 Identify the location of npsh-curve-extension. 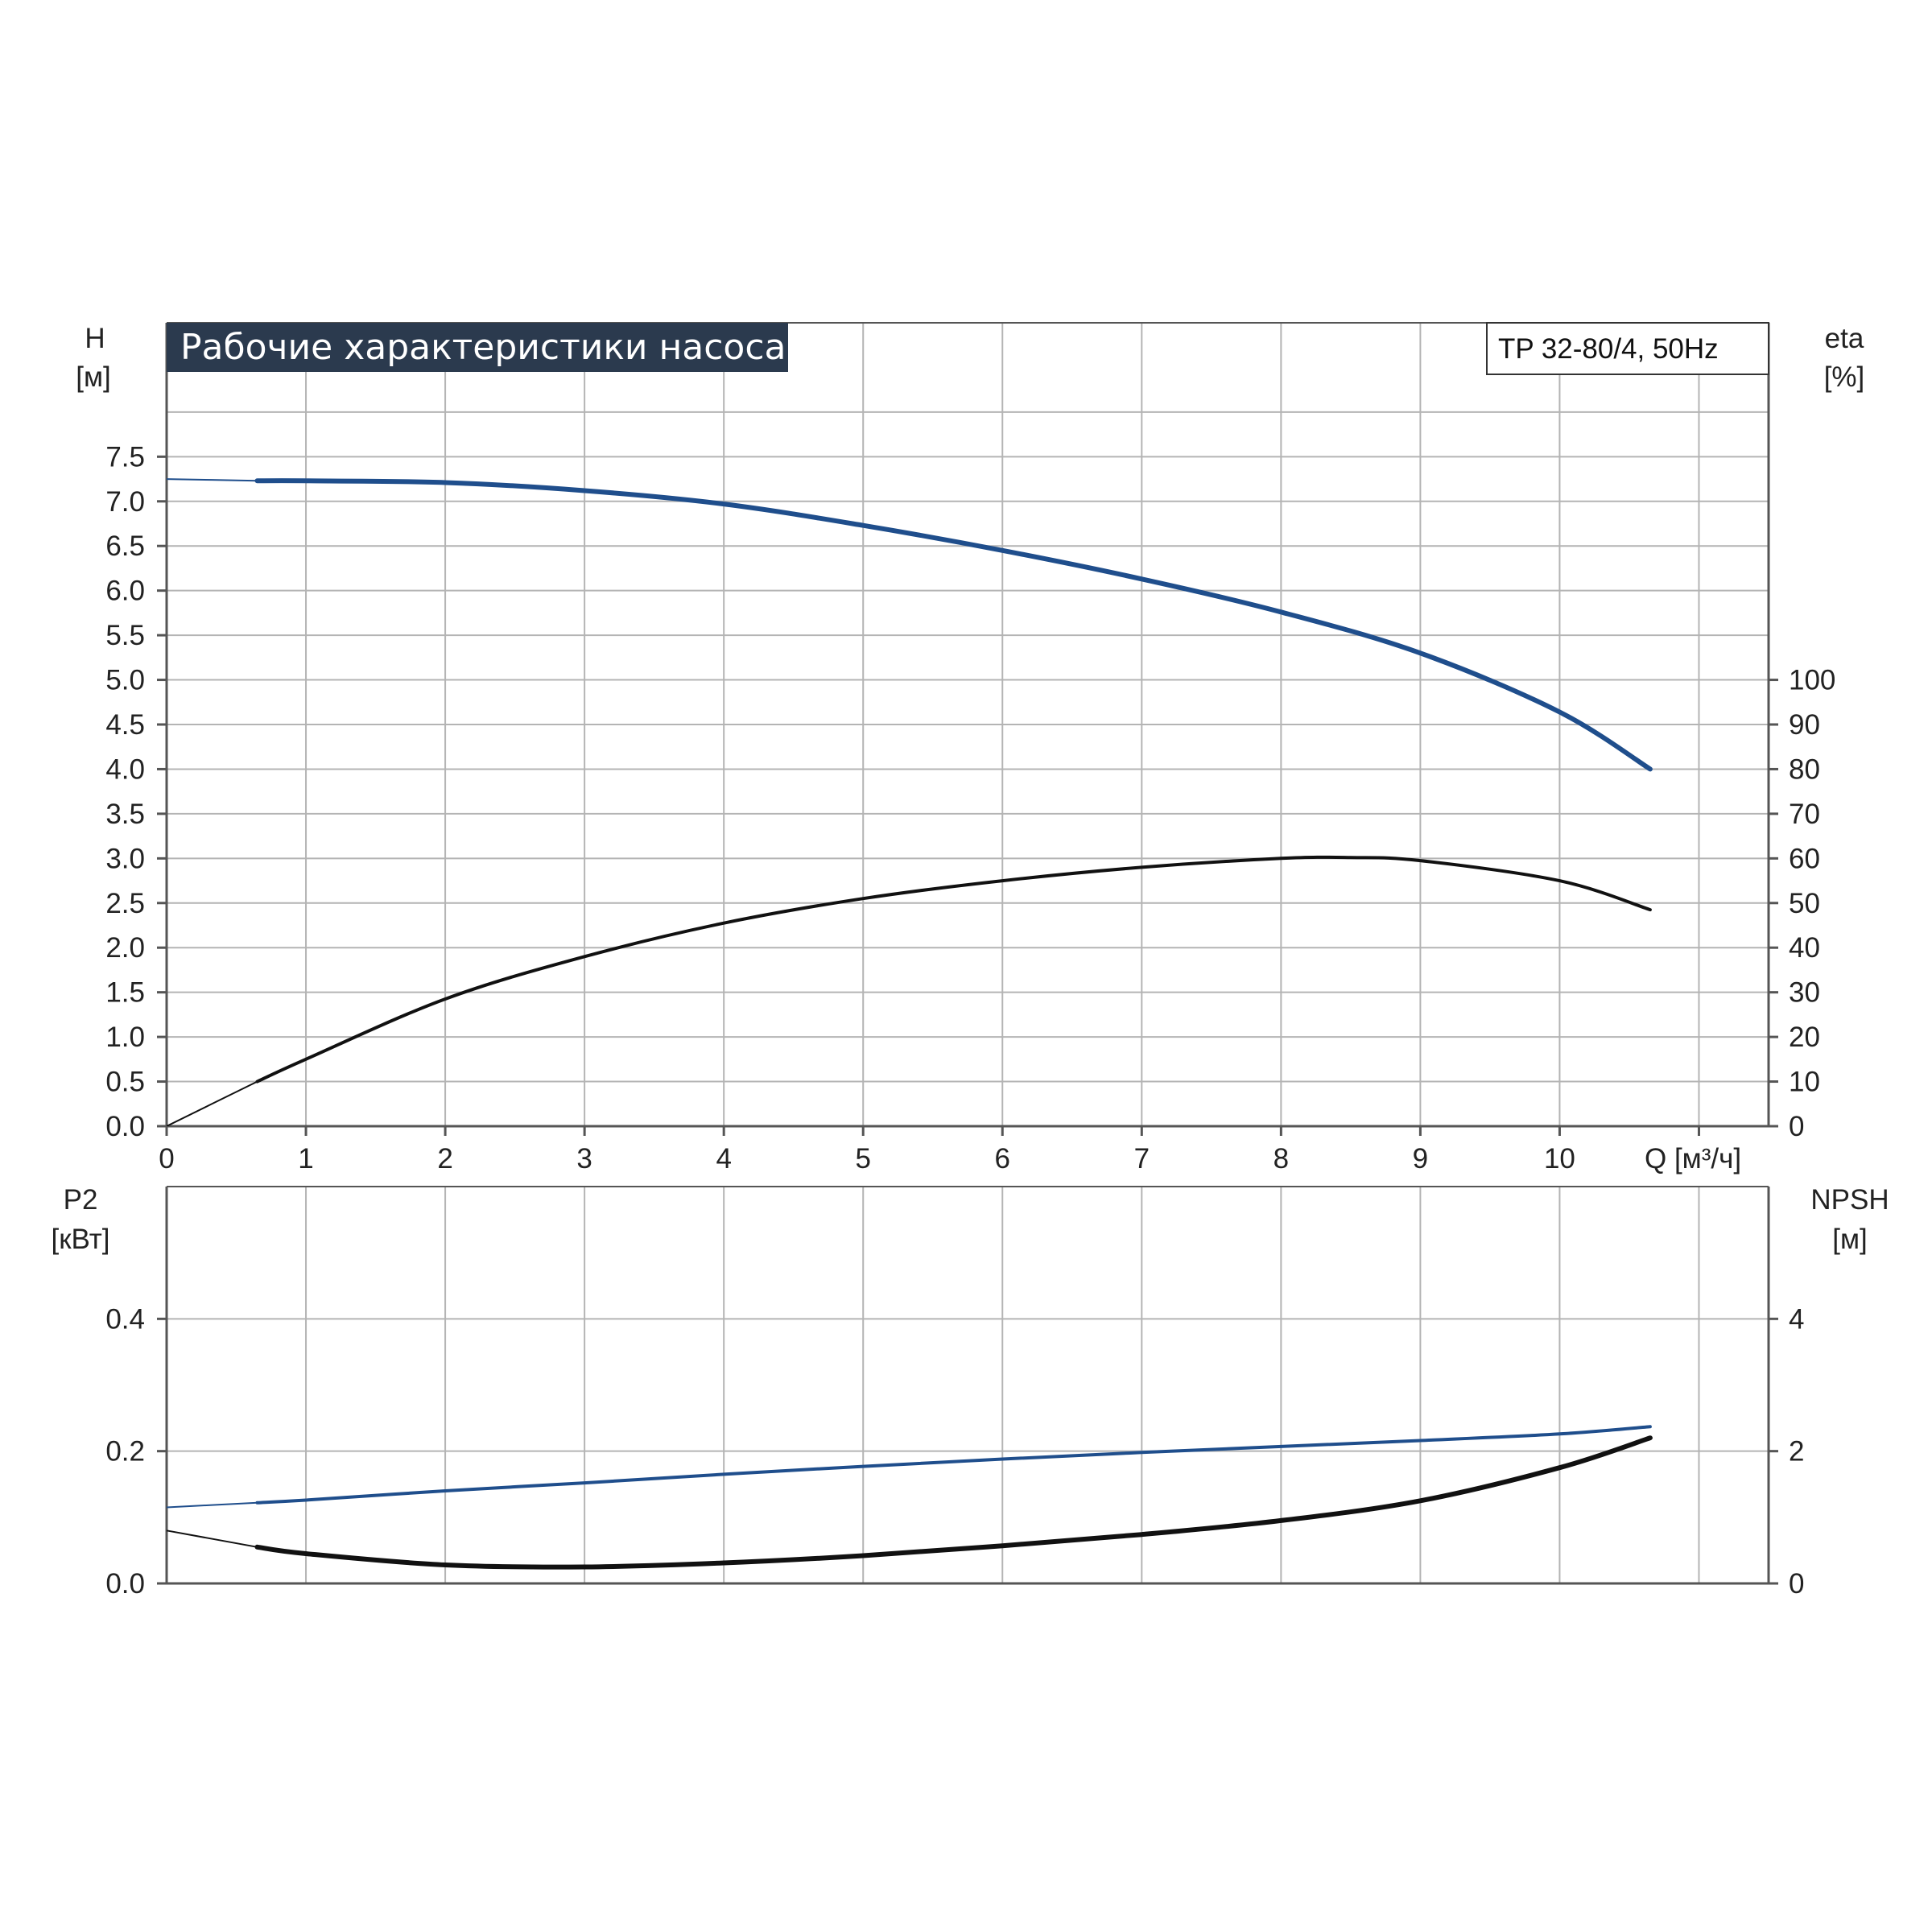
(212, 1539).